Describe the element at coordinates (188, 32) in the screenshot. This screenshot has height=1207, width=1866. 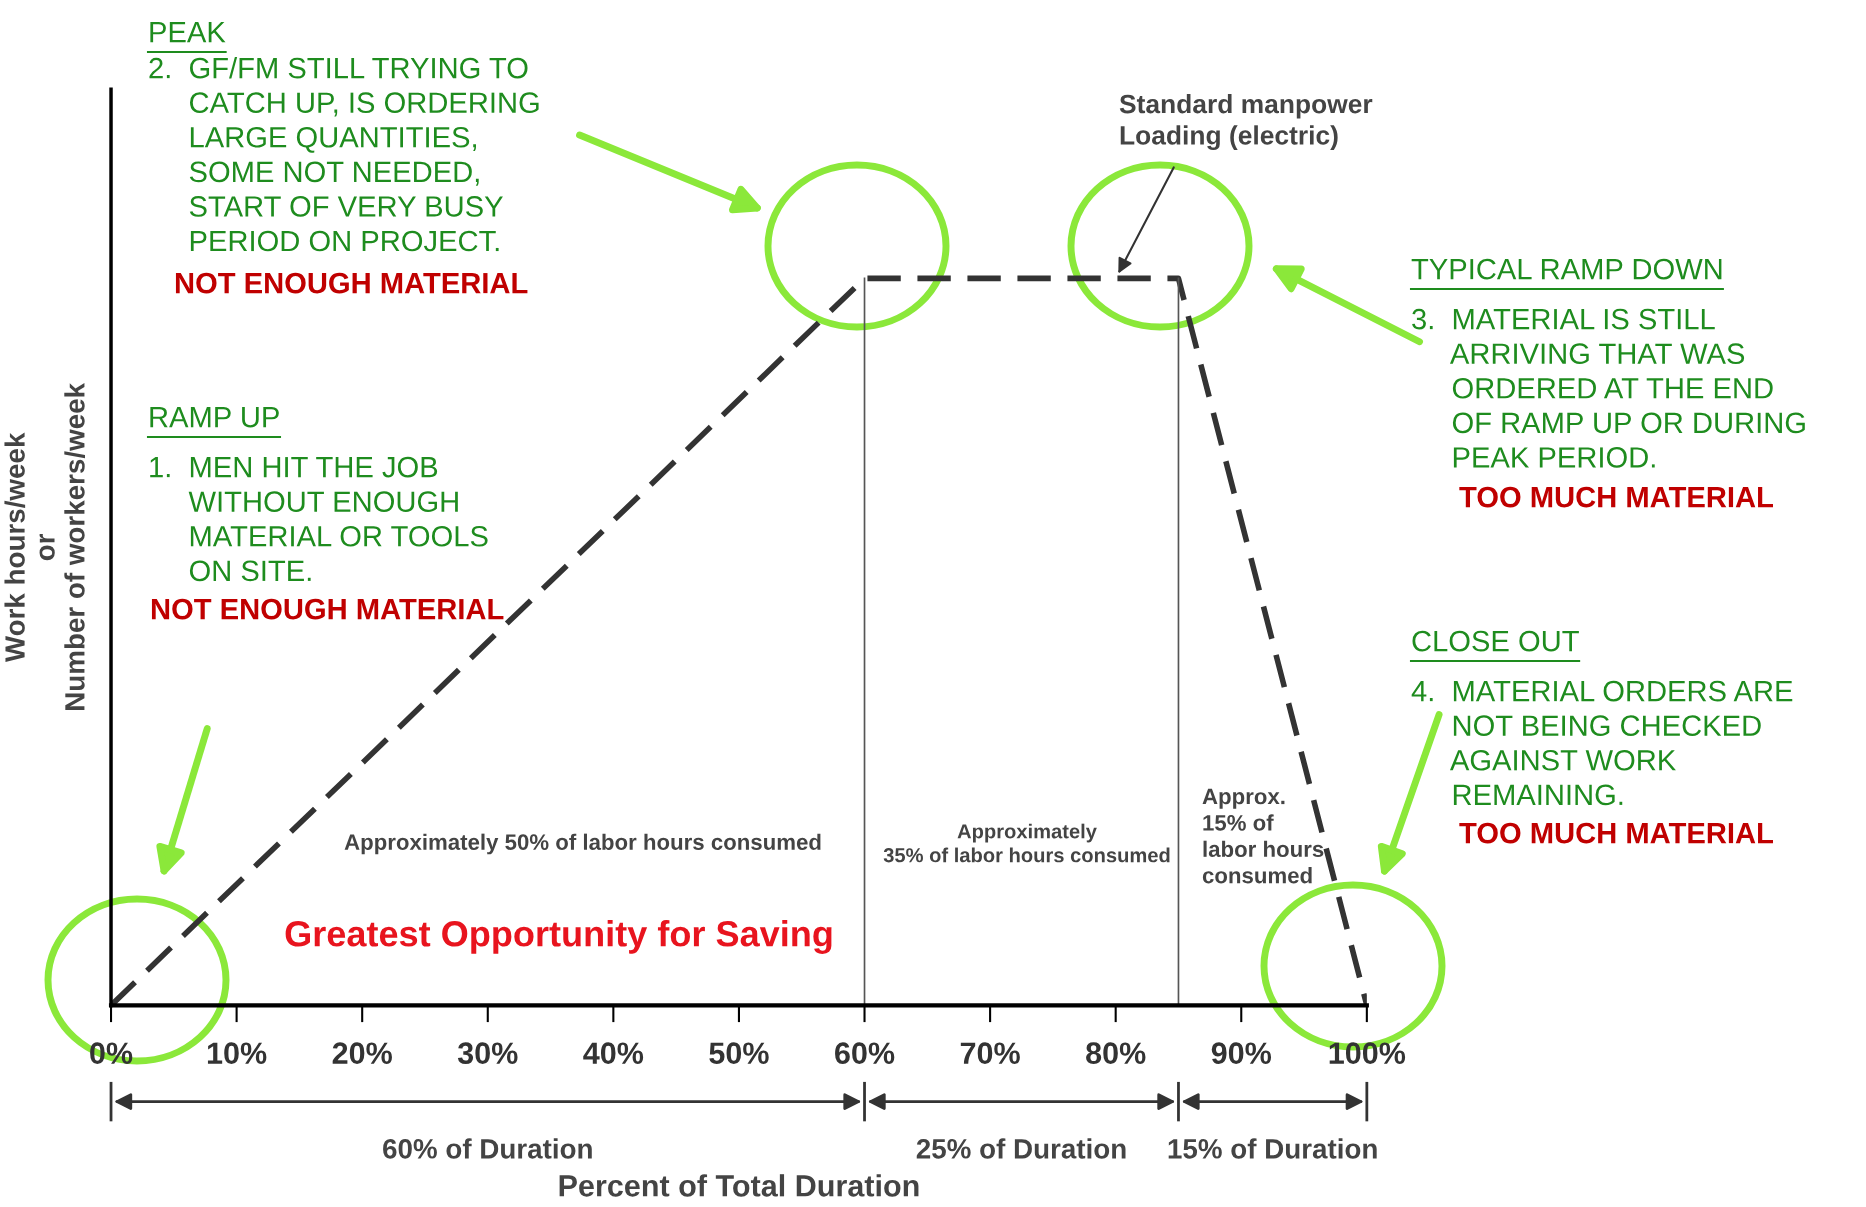
I see `text: PEAK` at that location.